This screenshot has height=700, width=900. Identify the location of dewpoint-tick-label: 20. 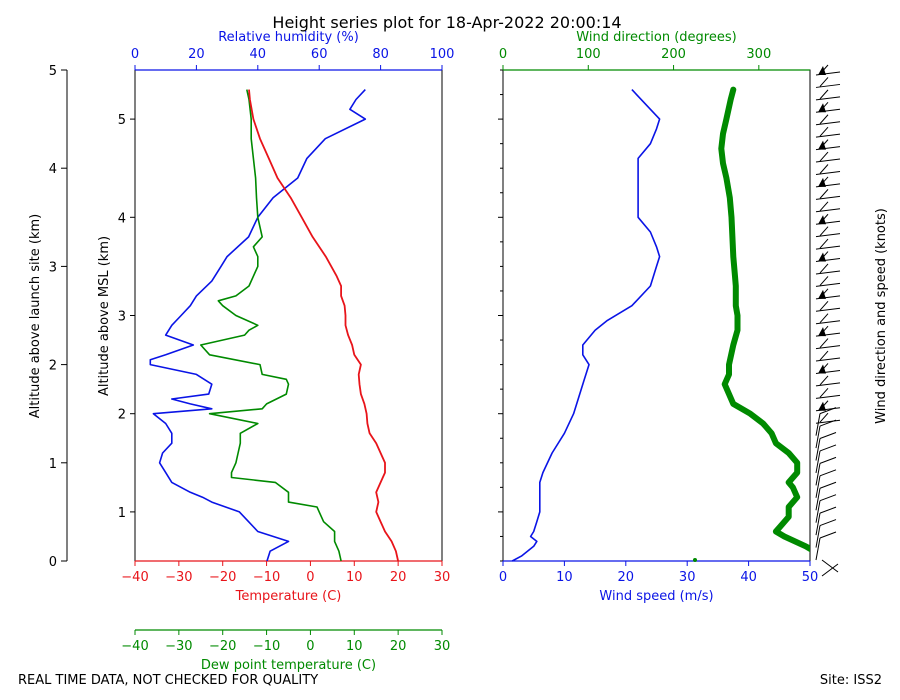
(398, 646).